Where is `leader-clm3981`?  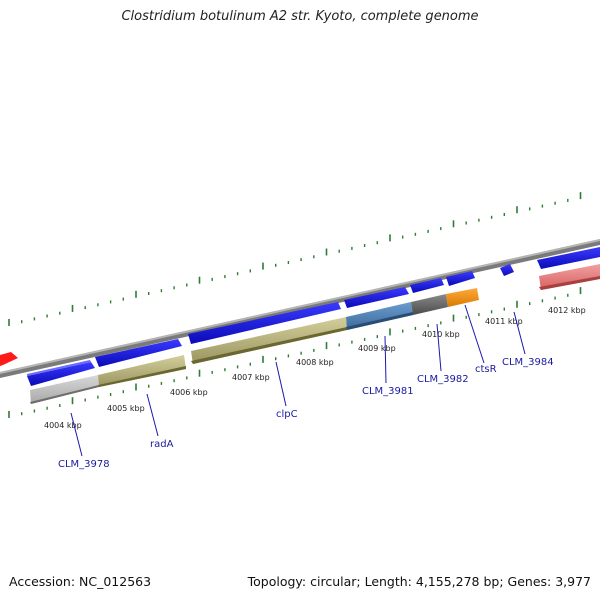
leader-clm3981 is located at coordinates (385, 359).